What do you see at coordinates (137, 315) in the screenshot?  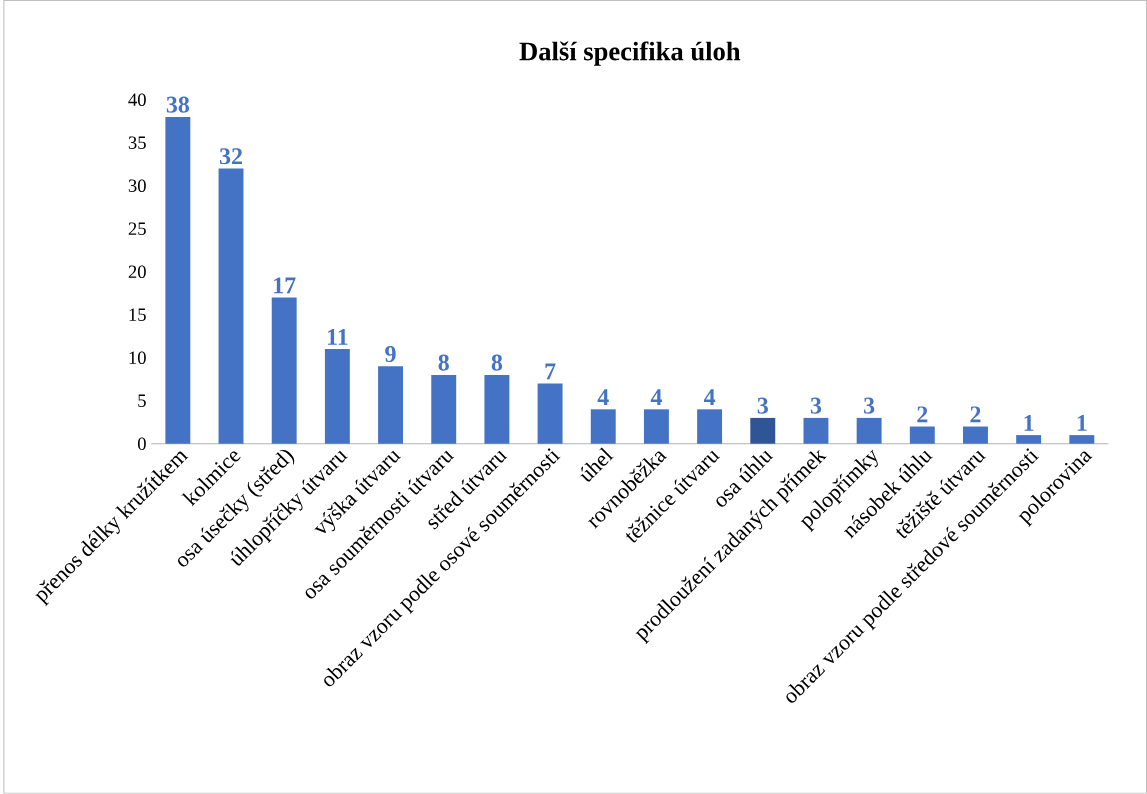 I see `y-tick-label: 15` at bounding box center [137, 315].